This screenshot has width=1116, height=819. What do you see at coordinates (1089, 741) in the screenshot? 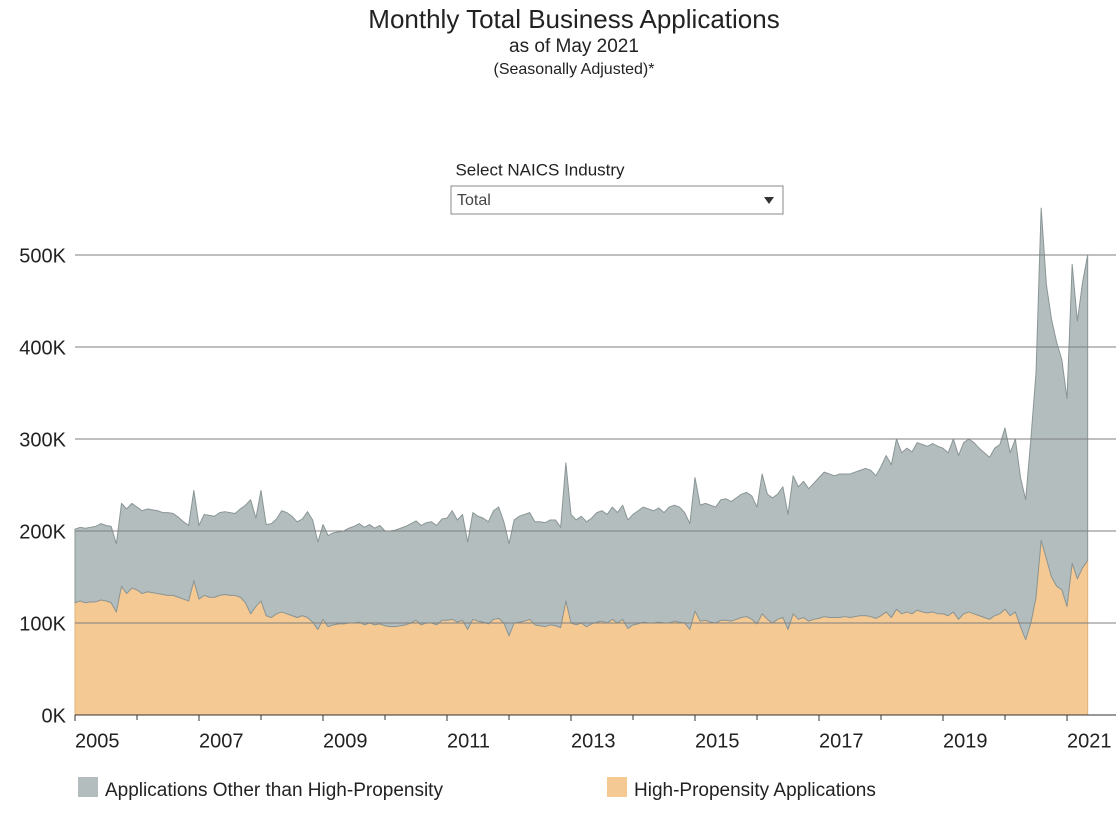
I see `x-tick-label: 2021` at bounding box center [1089, 741].